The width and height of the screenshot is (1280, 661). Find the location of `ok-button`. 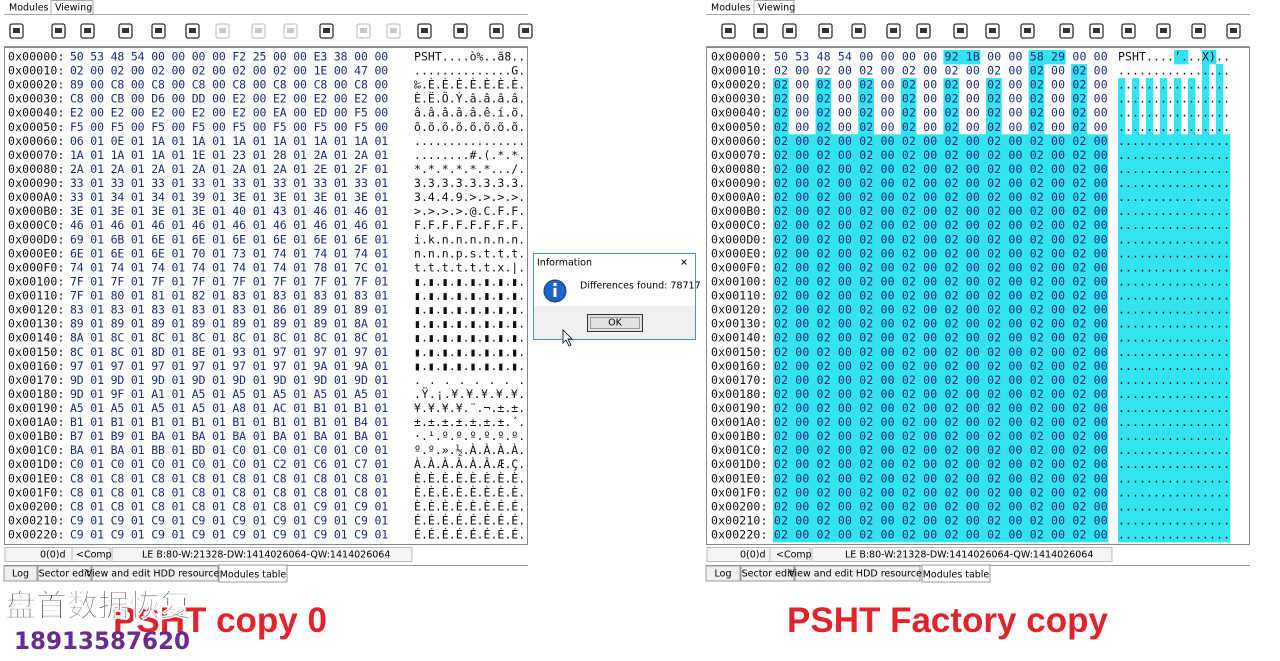

ok-button is located at coordinates (615, 323).